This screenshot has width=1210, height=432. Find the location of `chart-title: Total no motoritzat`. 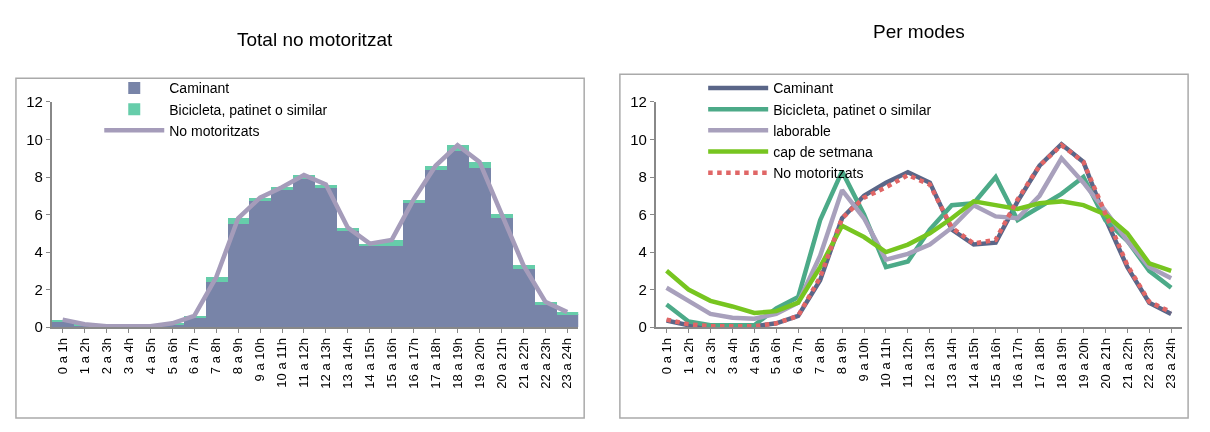

chart-title: Total no motoritzat is located at coordinates (315, 39).